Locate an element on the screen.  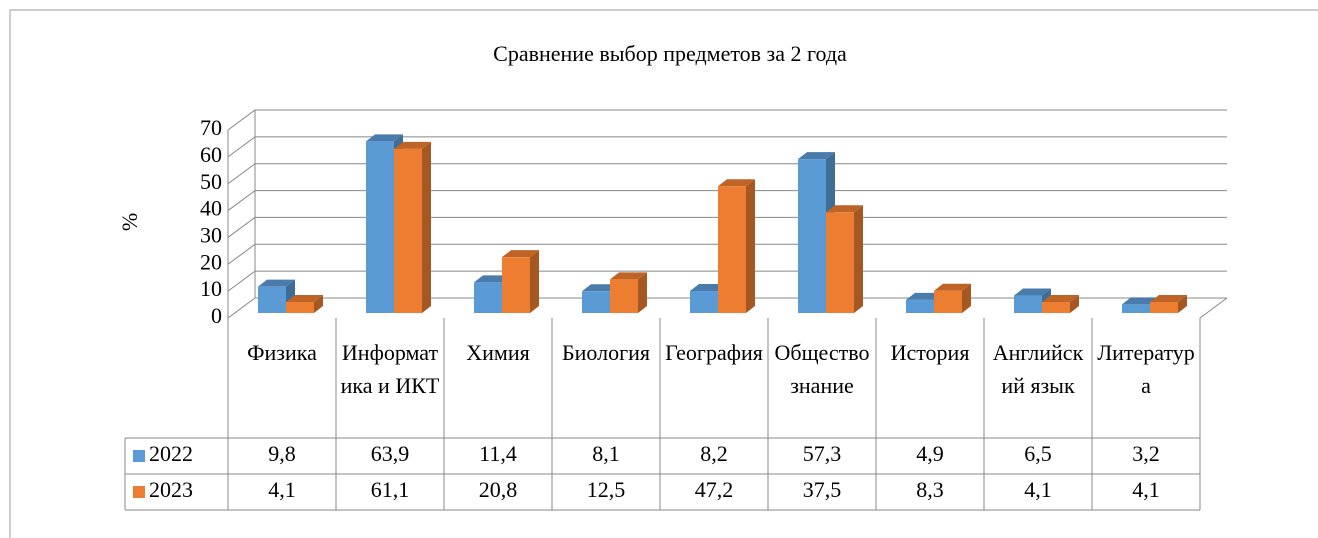
value-label: 61,1 is located at coordinates (390, 489).